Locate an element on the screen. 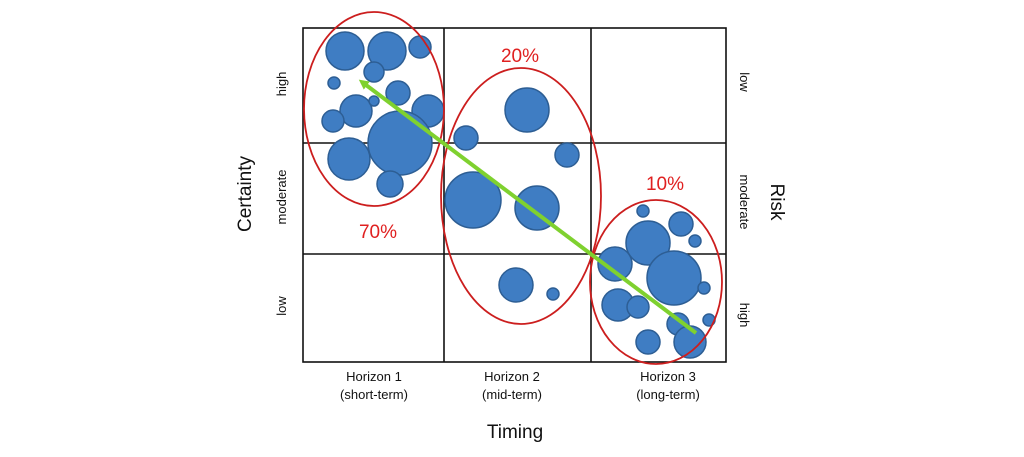  horizon-2-ellipse is located at coordinates (521, 196).